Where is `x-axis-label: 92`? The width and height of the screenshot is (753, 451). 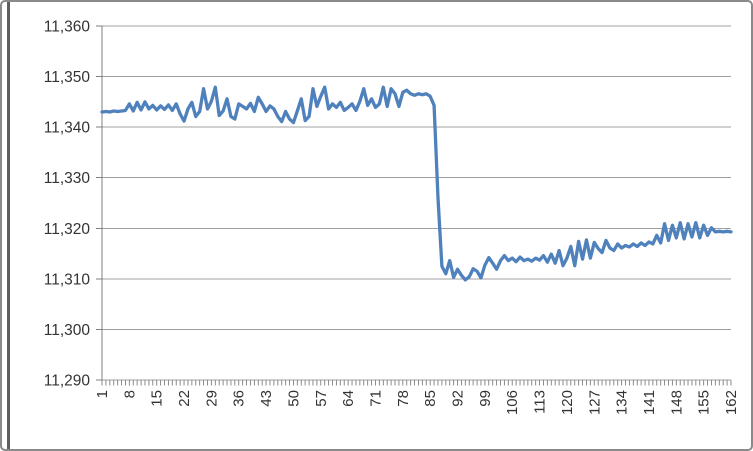 x-axis-label: 92 is located at coordinates (458, 398).